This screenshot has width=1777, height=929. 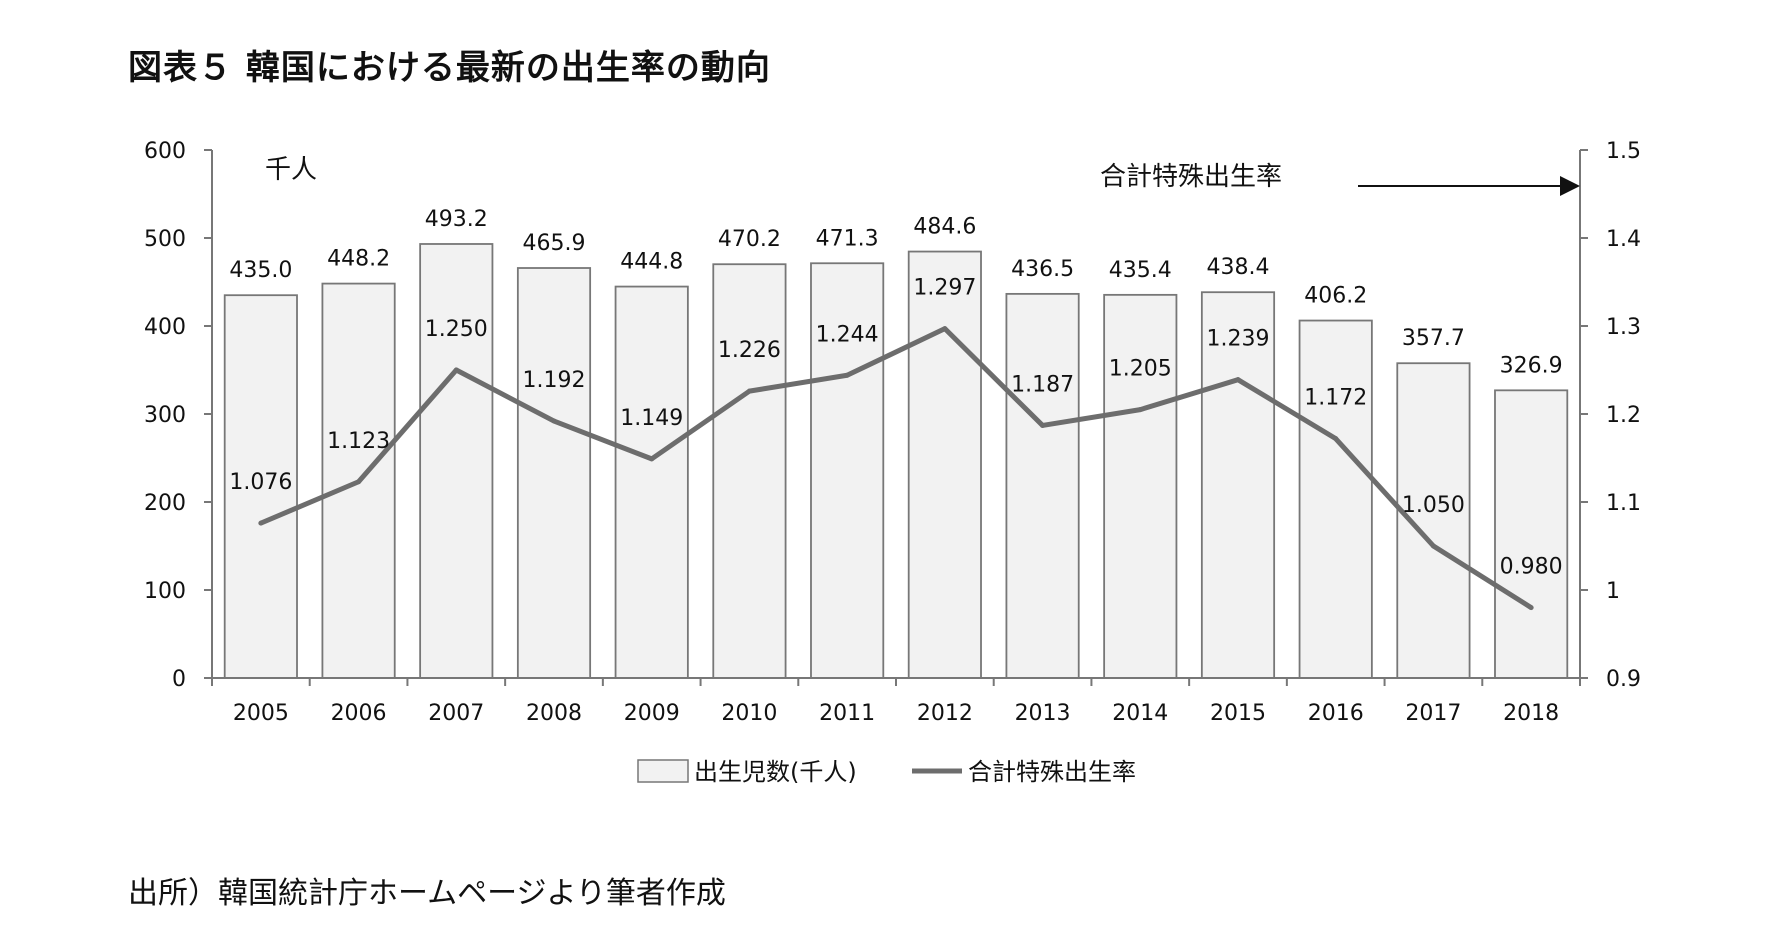 I want to click on right-axis-tick-label: 0.9, so click(x=1623, y=679).